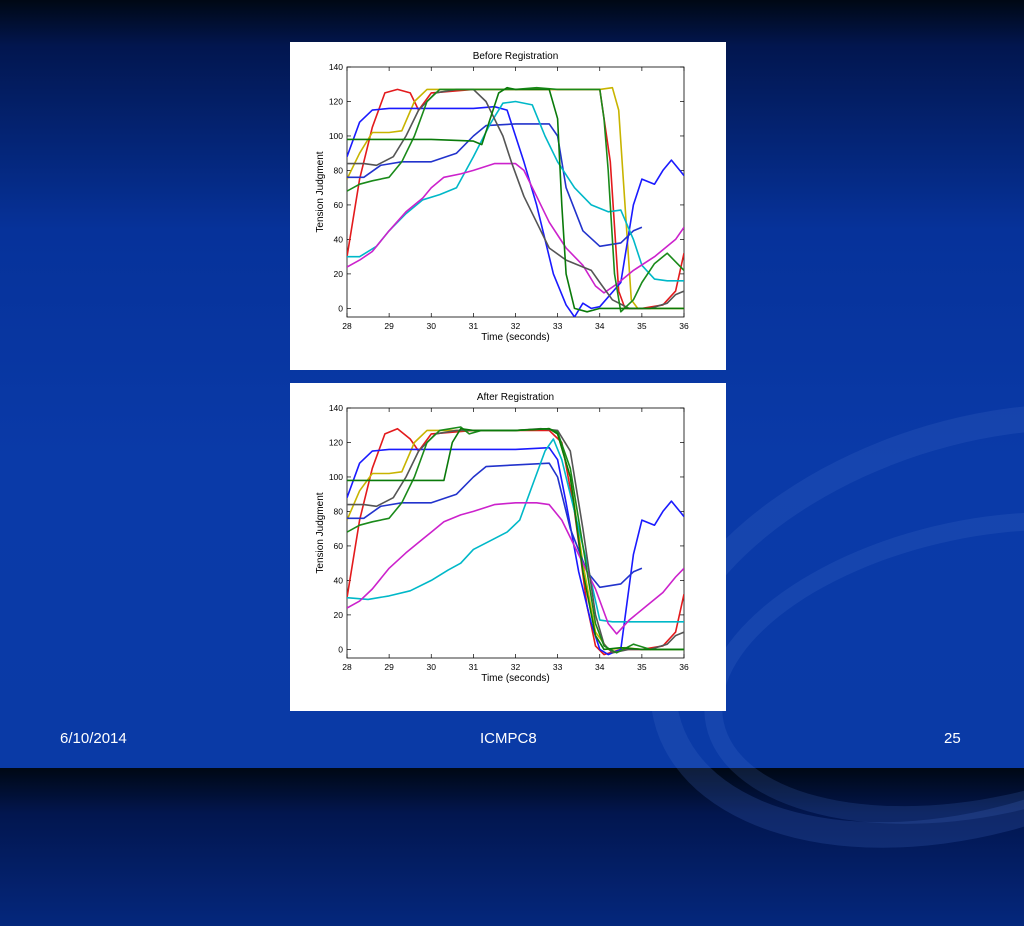  What do you see at coordinates (347, 667) in the screenshot?
I see `chart1-xtick-label-0: 28` at bounding box center [347, 667].